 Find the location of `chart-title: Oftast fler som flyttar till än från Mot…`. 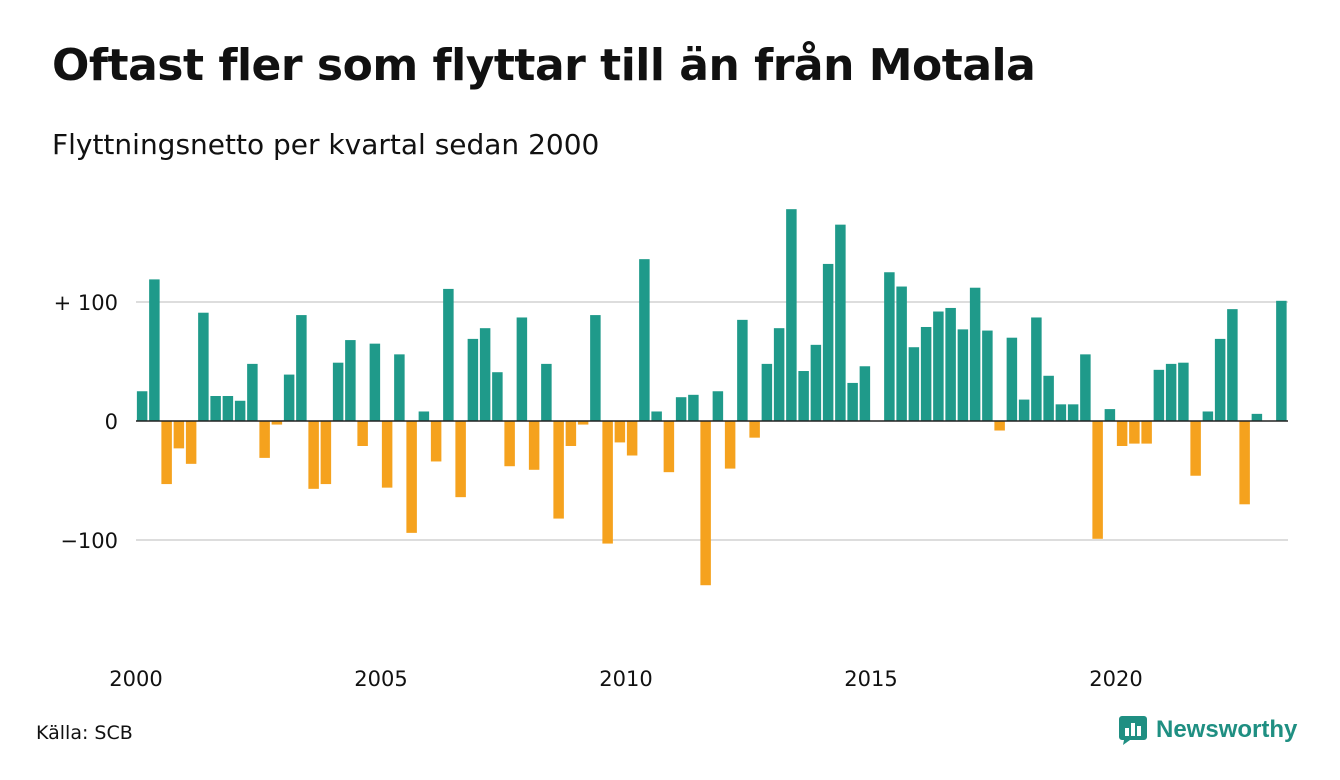

chart-title: Oftast fler som flyttar till än från Mot… is located at coordinates (544, 65).